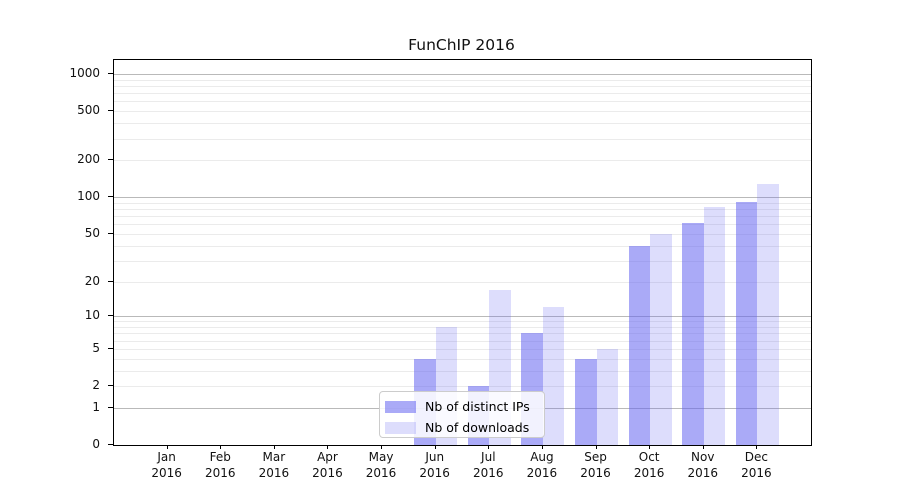 The height and width of the screenshot is (500, 900). What do you see at coordinates (92, 315) in the screenshot?
I see `y-tick-label: 10` at bounding box center [92, 315].